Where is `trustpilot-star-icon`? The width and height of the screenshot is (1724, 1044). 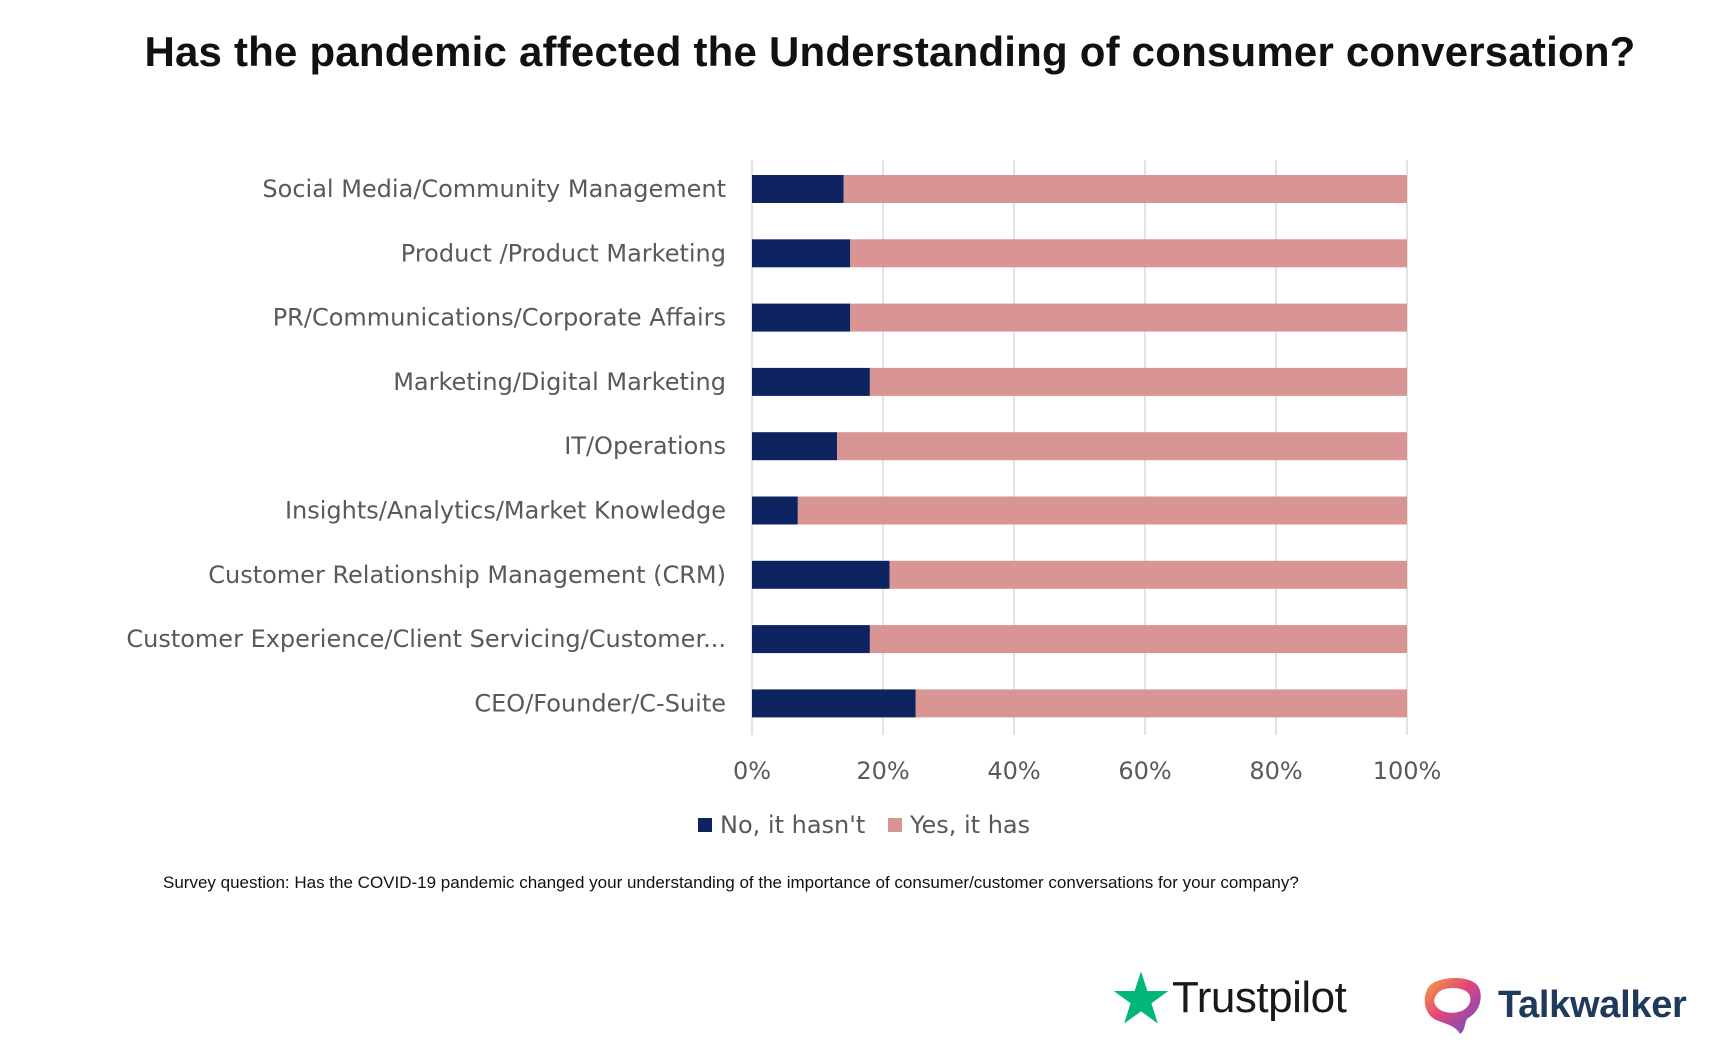
trustpilot-star-icon is located at coordinates (1141, 997).